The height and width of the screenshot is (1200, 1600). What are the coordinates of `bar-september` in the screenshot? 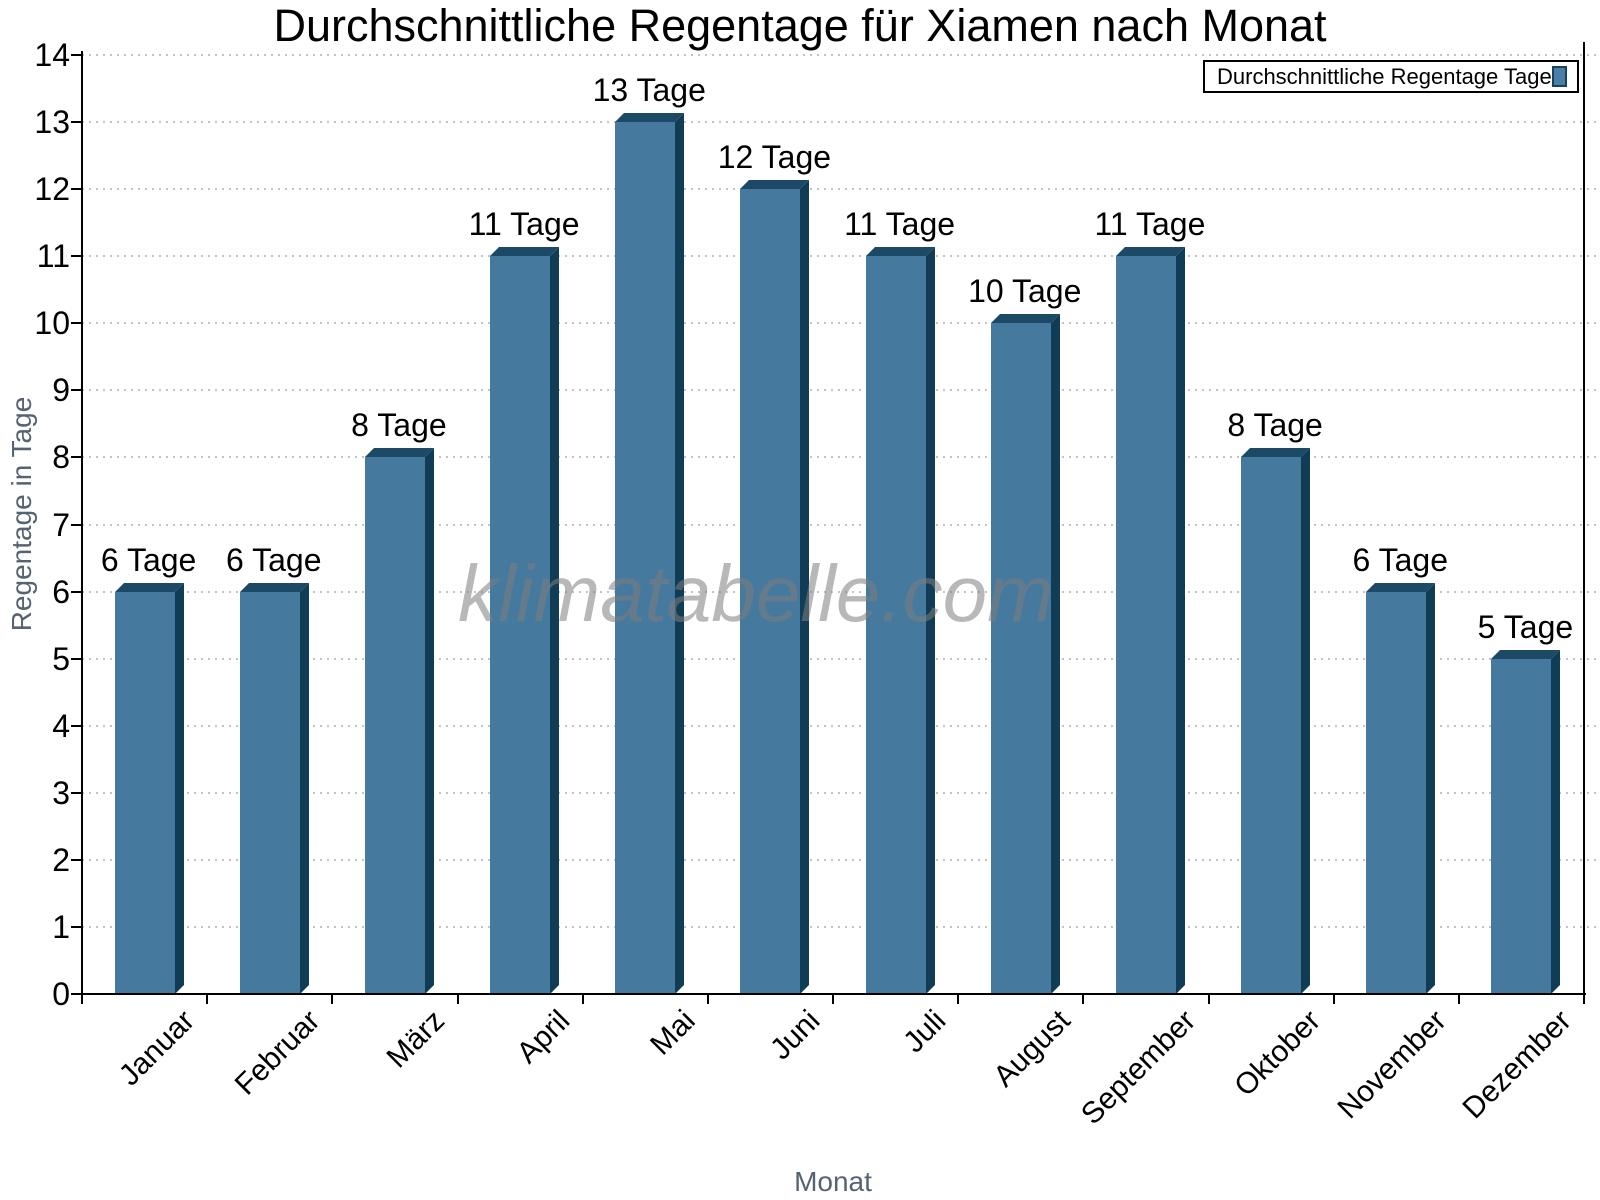 It's located at (1150, 620).